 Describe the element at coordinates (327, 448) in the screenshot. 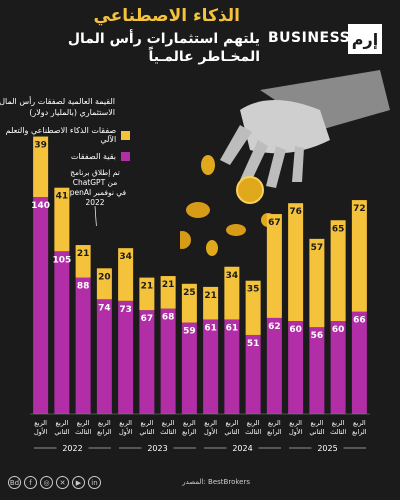

I see `year-label-3: 2025` at that location.